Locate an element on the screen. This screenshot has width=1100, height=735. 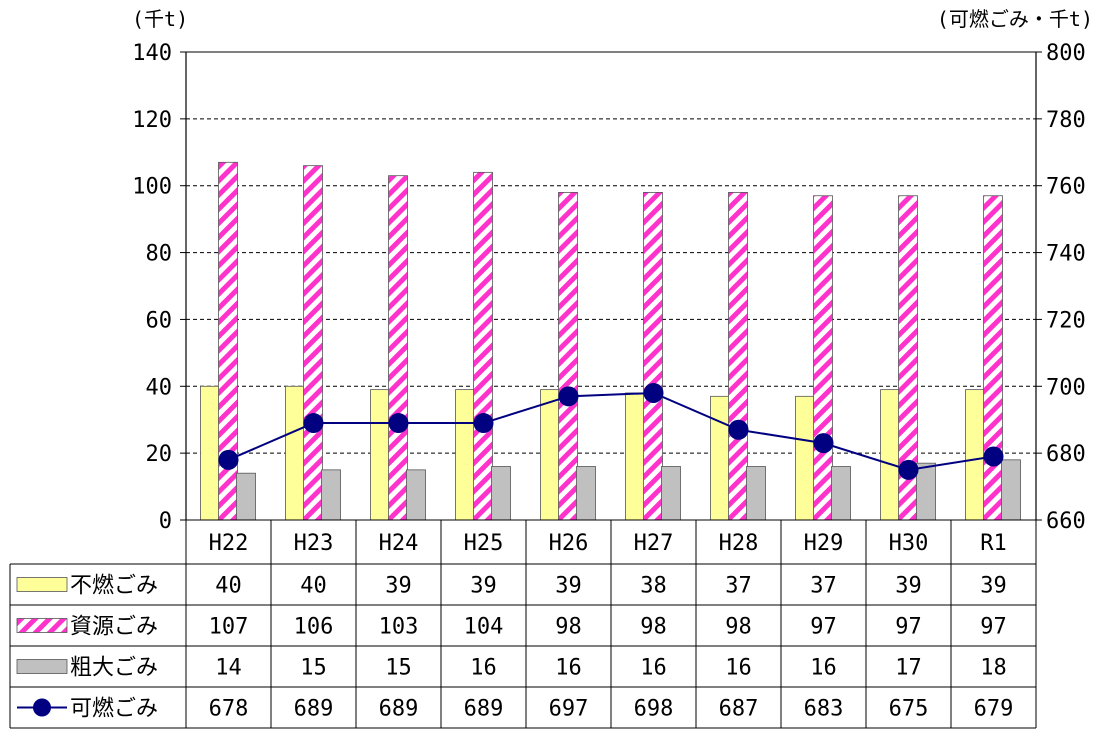
line-series is located at coordinates (611, 431).